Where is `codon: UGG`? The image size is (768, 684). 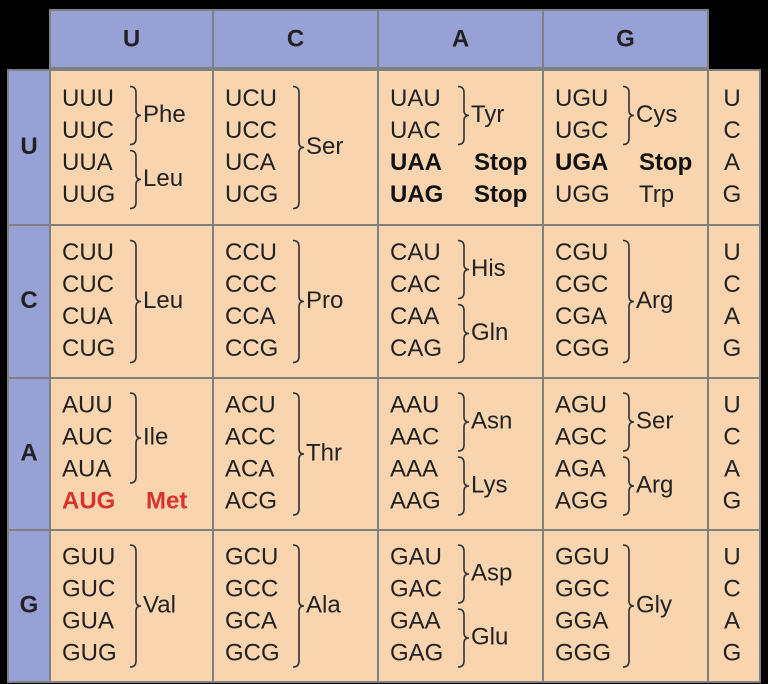 codon: UGG is located at coordinates (582, 194).